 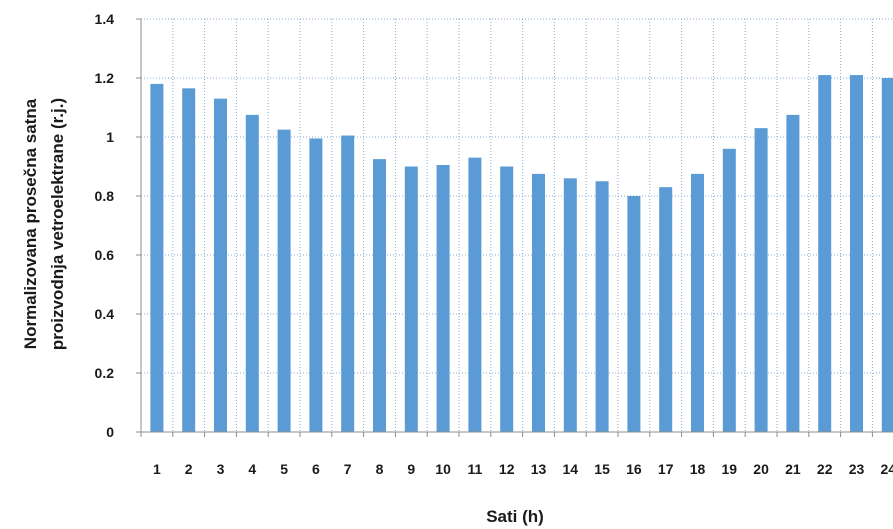 What do you see at coordinates (523, 469) in the screenshot?
I see `x-tick-labels: 1 2 3 4 5 6 7 8 9 10 11 12 13 14 15 16 17 18 19 20 21 22 23 24` at bounding box center [523, 469].